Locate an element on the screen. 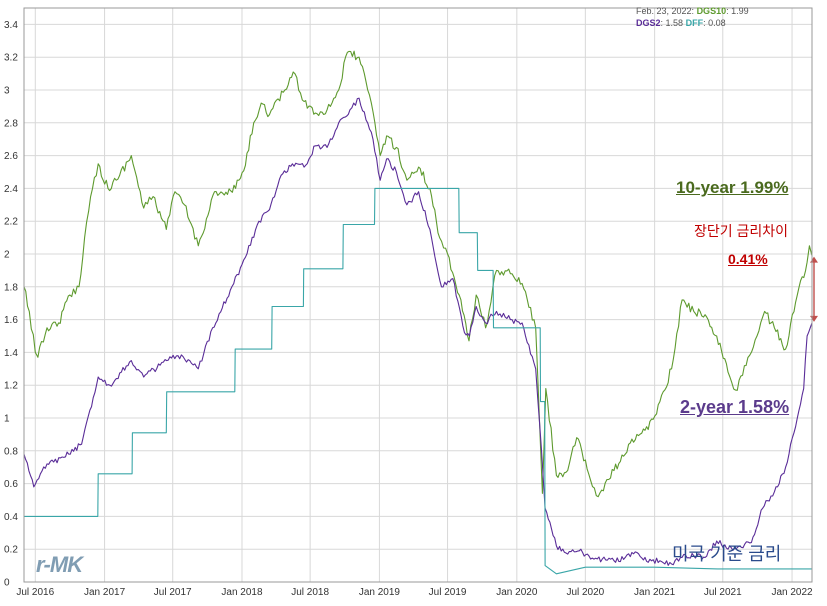  annotation-spread-title: 장단기 금리차이 is located at coordinates (741, 231).